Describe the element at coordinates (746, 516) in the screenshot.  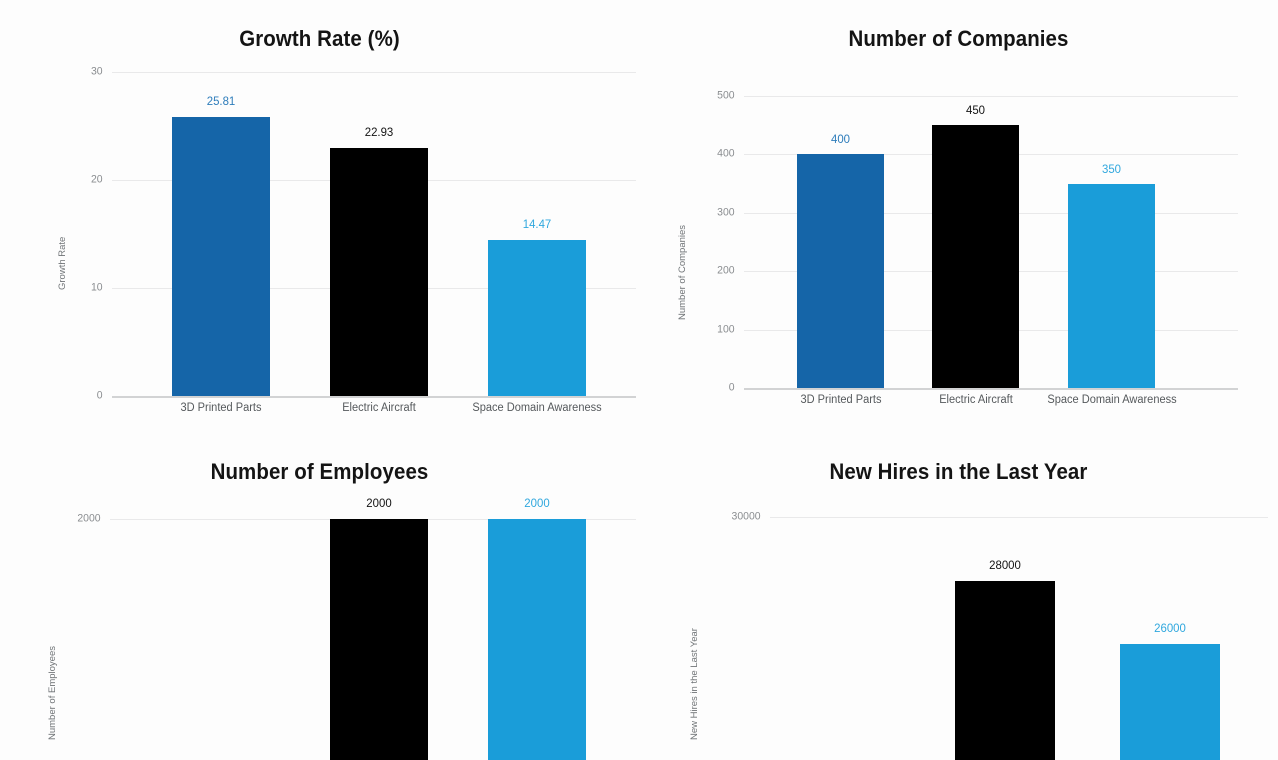
I see `y-axis-tick-label: 30000` at that location.